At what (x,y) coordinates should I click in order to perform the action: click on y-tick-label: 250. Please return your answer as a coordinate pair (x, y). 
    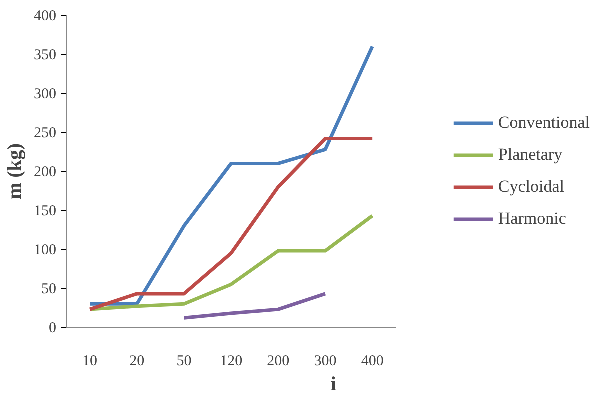
    Looking at the image, I should click on (45, 134).